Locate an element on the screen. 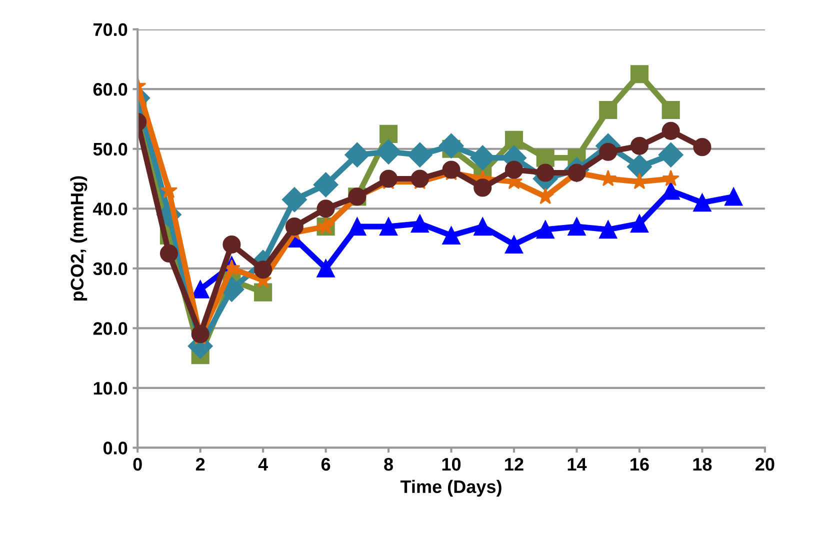  x-tick-label: 20 is located at coordinates (765, 464).